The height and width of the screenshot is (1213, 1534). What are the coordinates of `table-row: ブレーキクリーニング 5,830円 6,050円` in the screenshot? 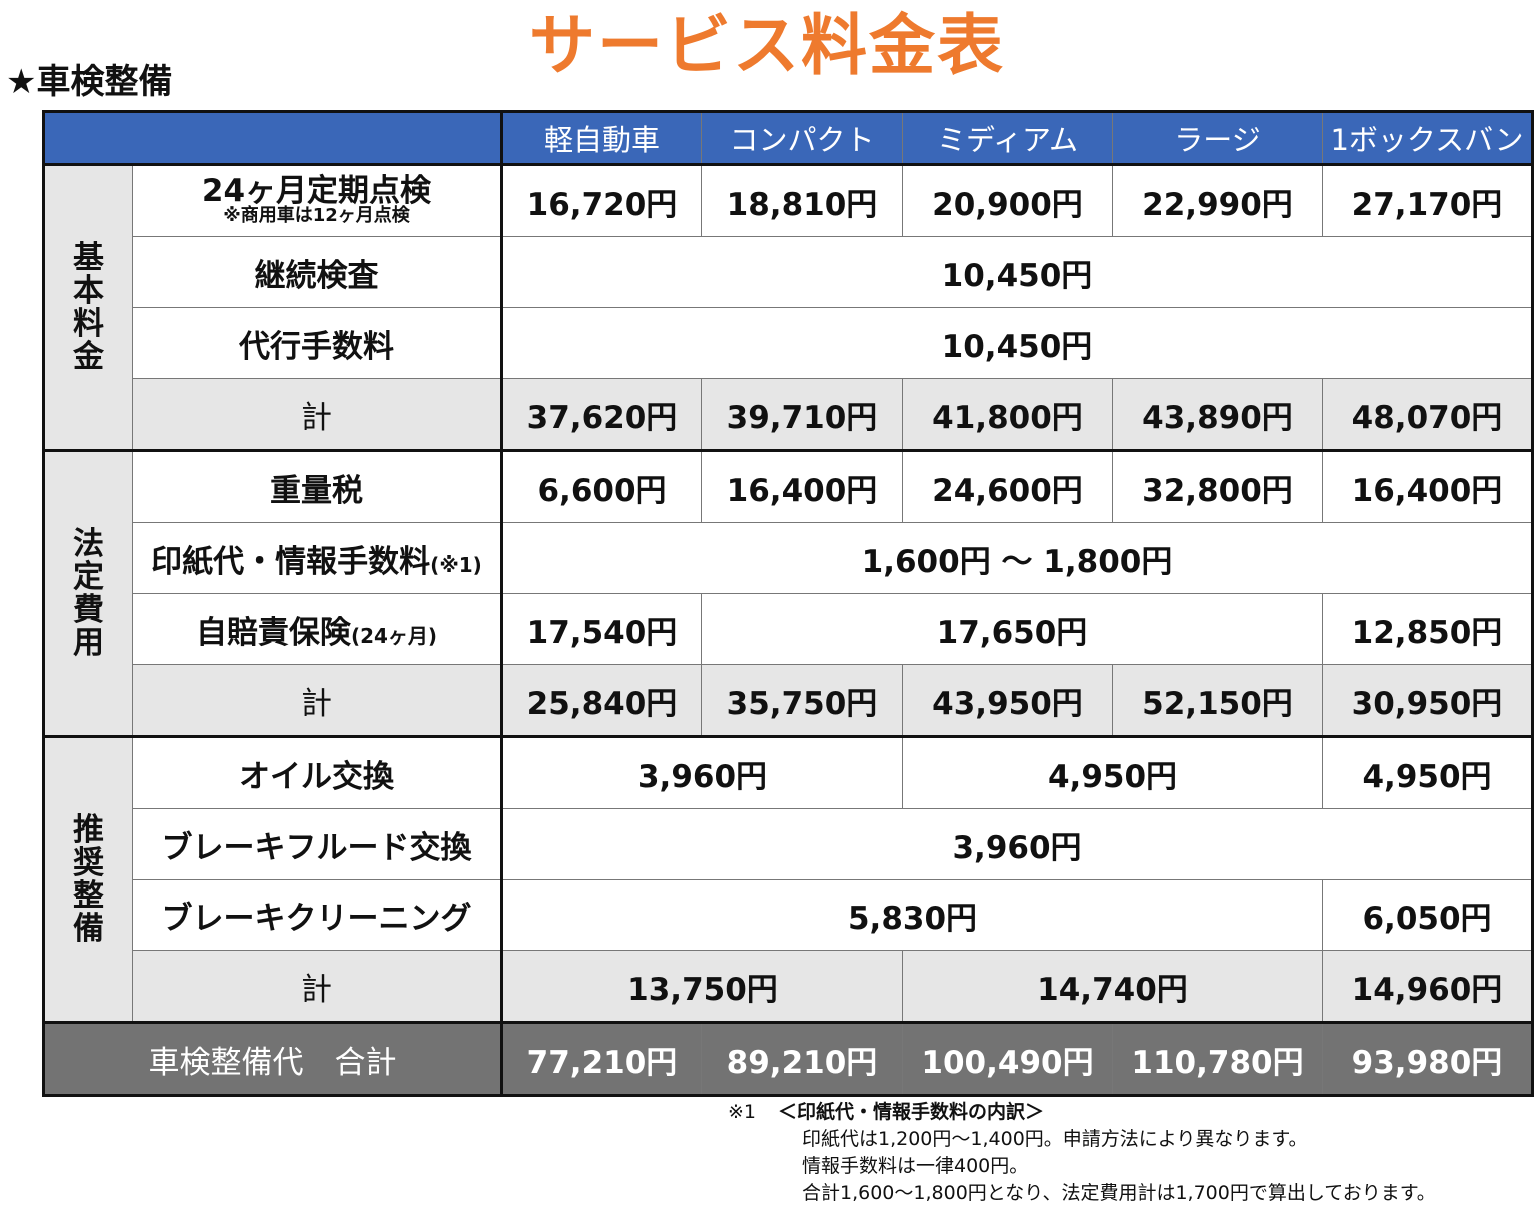 It's located at (788, 915).